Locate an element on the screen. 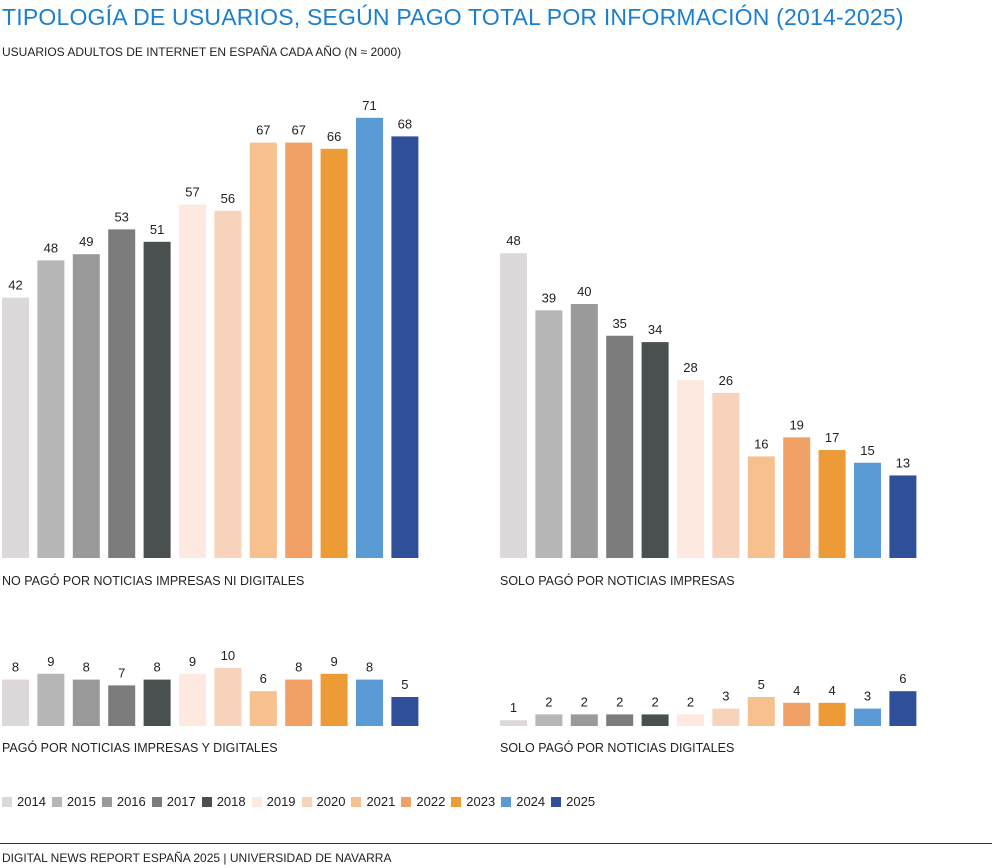 The width and height of the screenshot is (992, 868). legend-item-2021: 2021 is located at coordinates (373, 801).